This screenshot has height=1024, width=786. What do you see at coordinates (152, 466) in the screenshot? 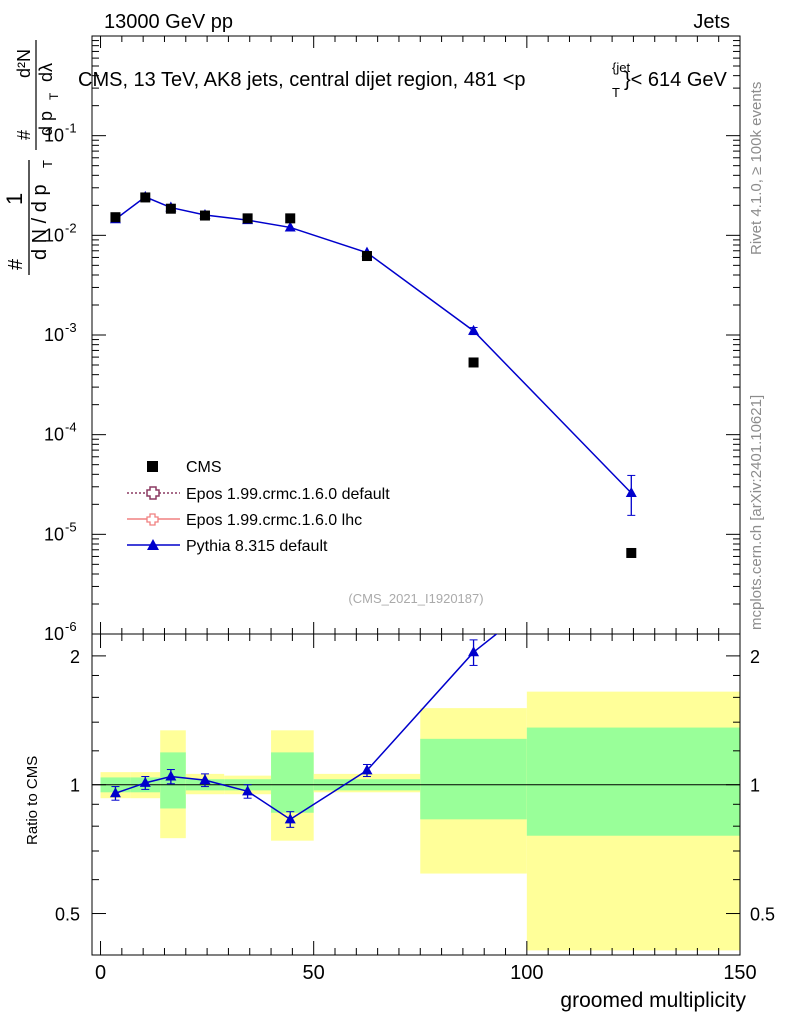
I see `legend-marker-cms` at bounding box center [152, 466].